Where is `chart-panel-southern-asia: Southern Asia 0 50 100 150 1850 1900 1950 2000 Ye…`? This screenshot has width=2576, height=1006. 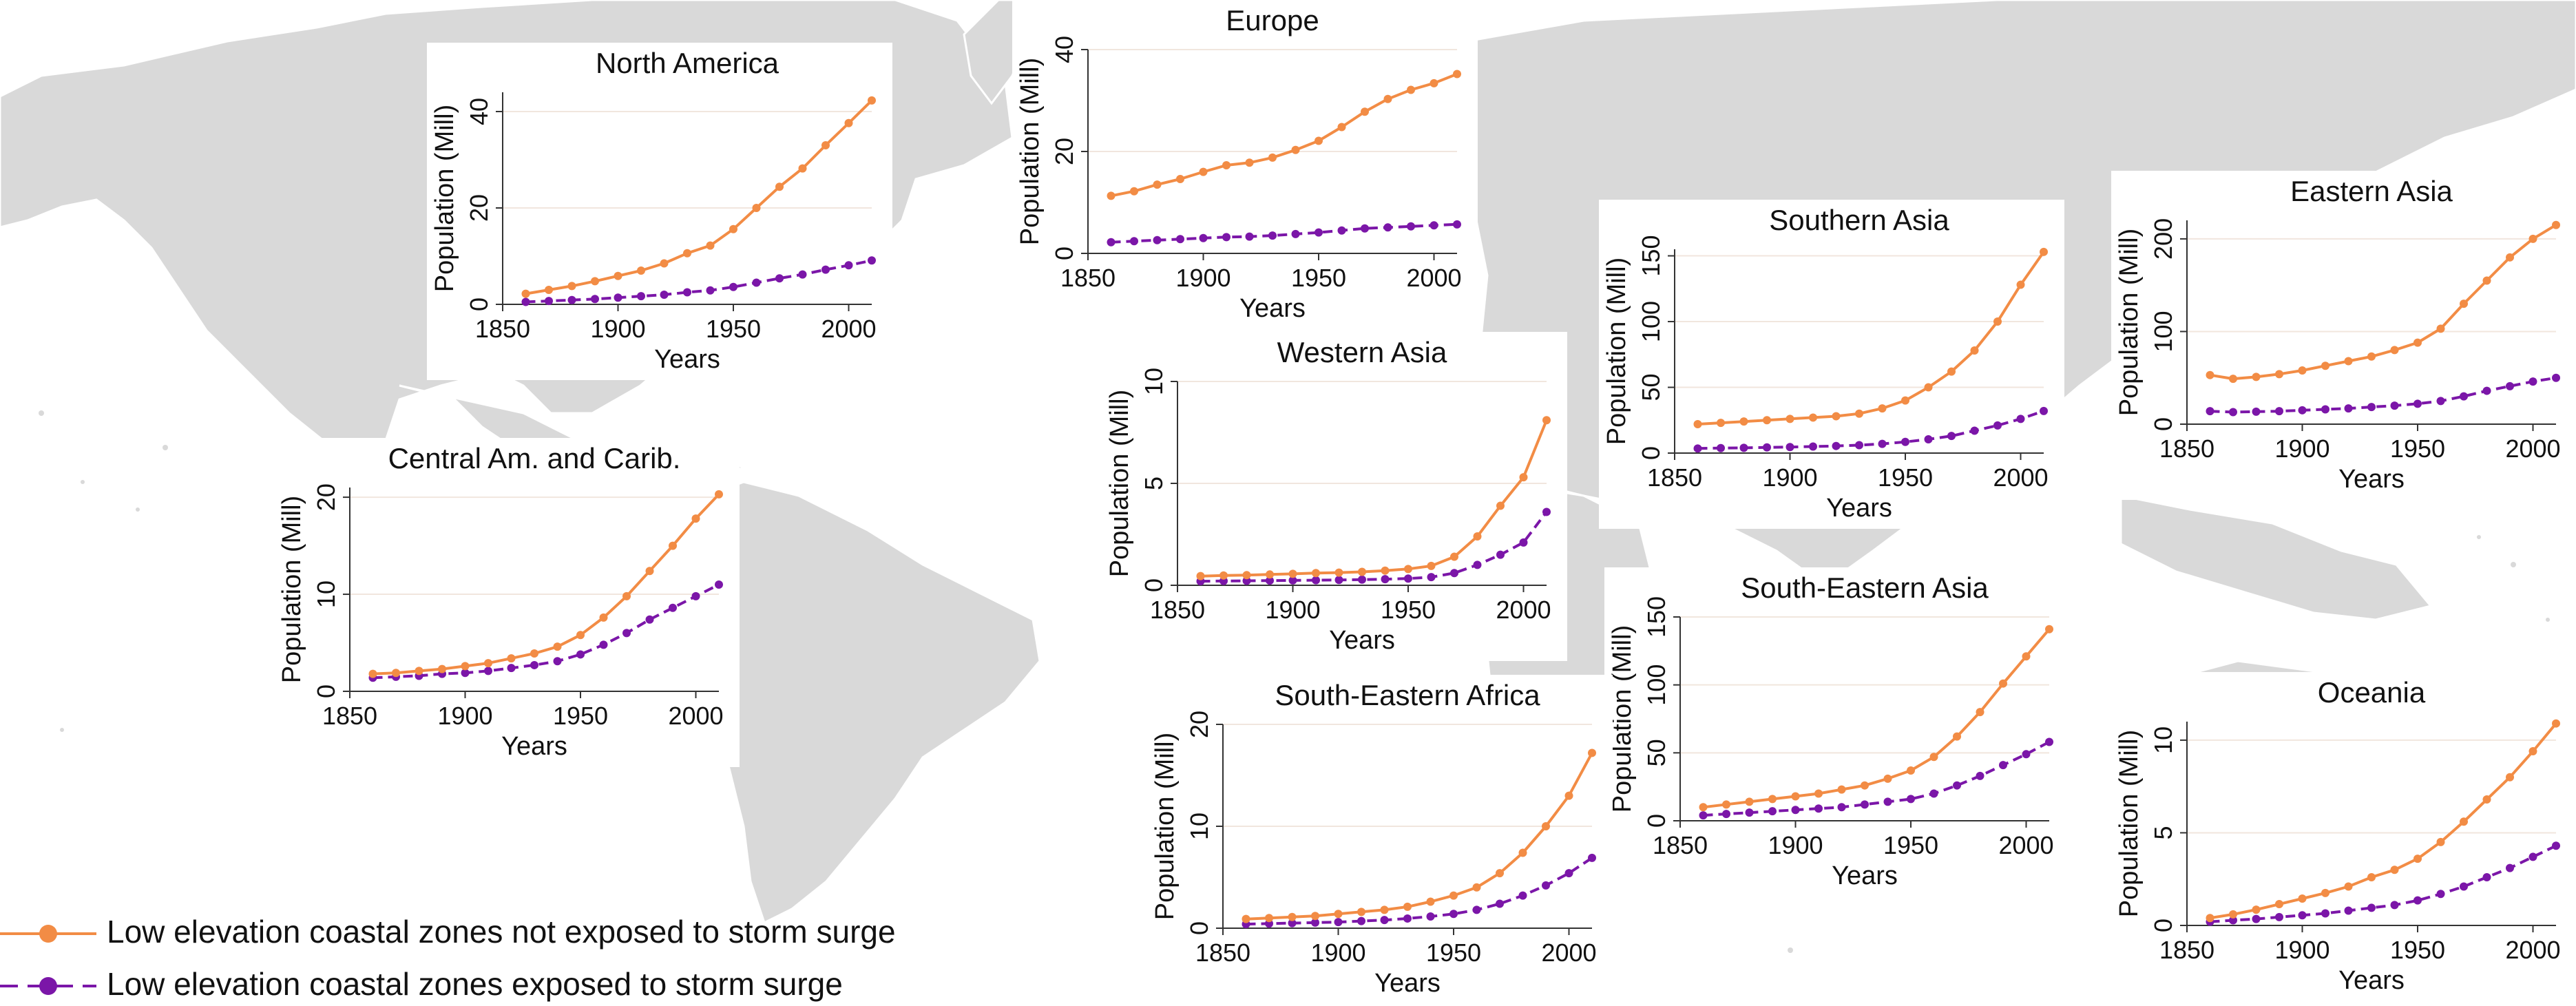
chart-panel-southern-asia: Southern Asia 0 50 100 150 1850 1900 1950 2000 Ye… is located at coordinates (1831, 364).